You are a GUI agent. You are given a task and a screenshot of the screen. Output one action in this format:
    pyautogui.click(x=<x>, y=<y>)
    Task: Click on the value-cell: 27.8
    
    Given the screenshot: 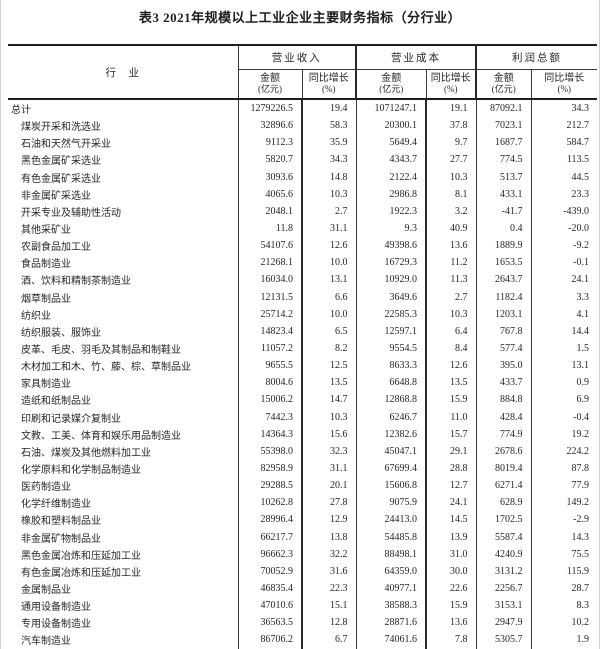 What is the action you would take?
    pyautogui.click(x=328, y=503)
    